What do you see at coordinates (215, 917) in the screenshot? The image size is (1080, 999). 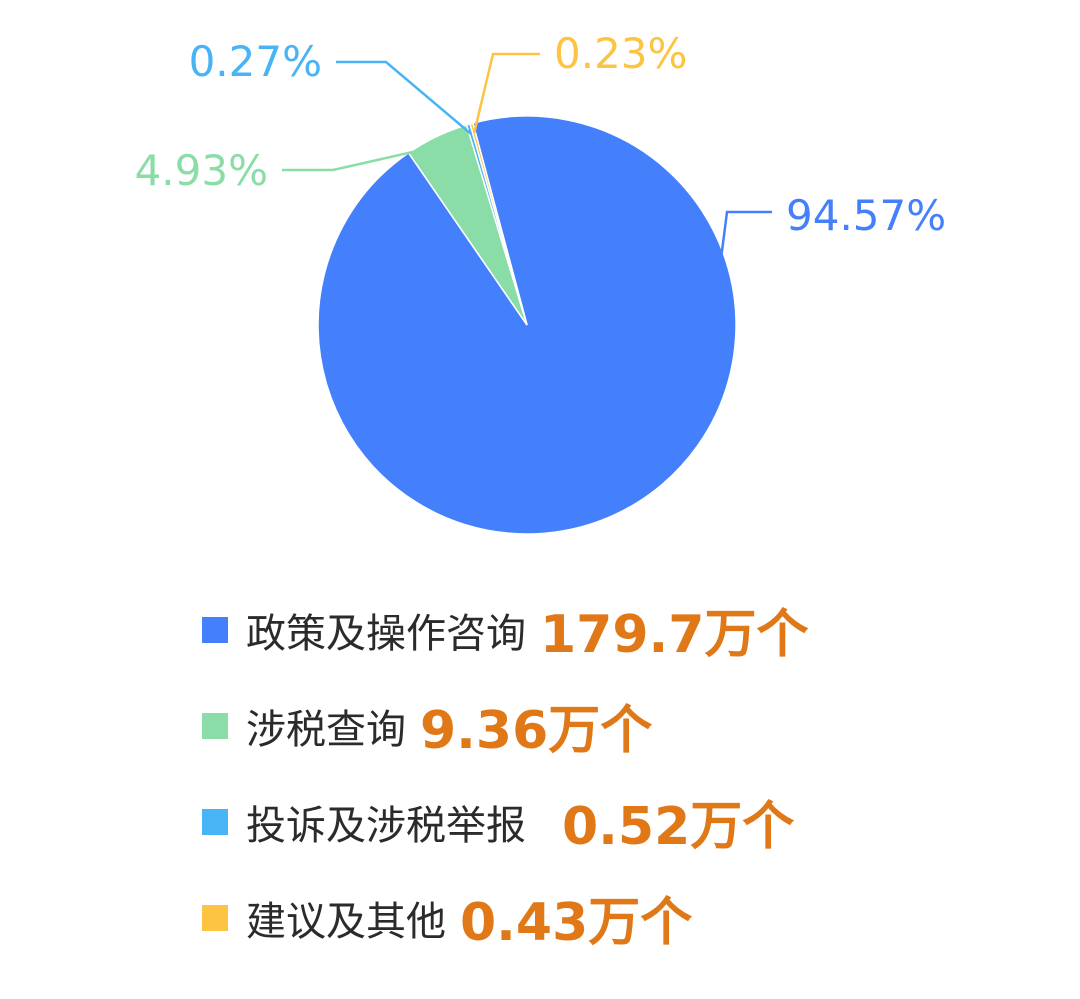 I see `legend-swatch-suggestion-other` at bounding box center [215, 917].